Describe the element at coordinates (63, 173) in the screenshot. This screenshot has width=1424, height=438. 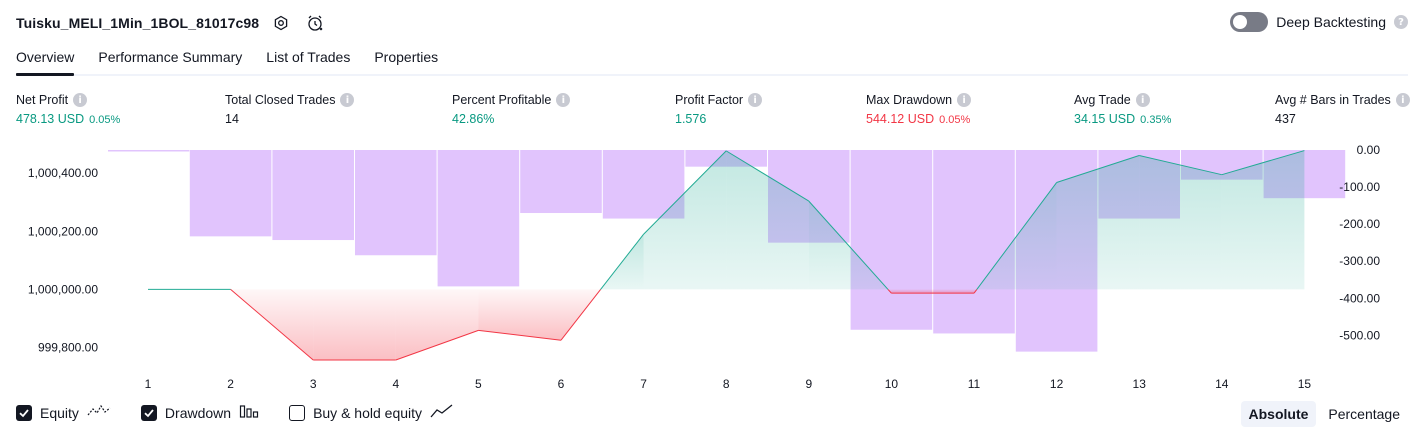
I see `left-axis-tick-label: 1,000,400.00` at that location.